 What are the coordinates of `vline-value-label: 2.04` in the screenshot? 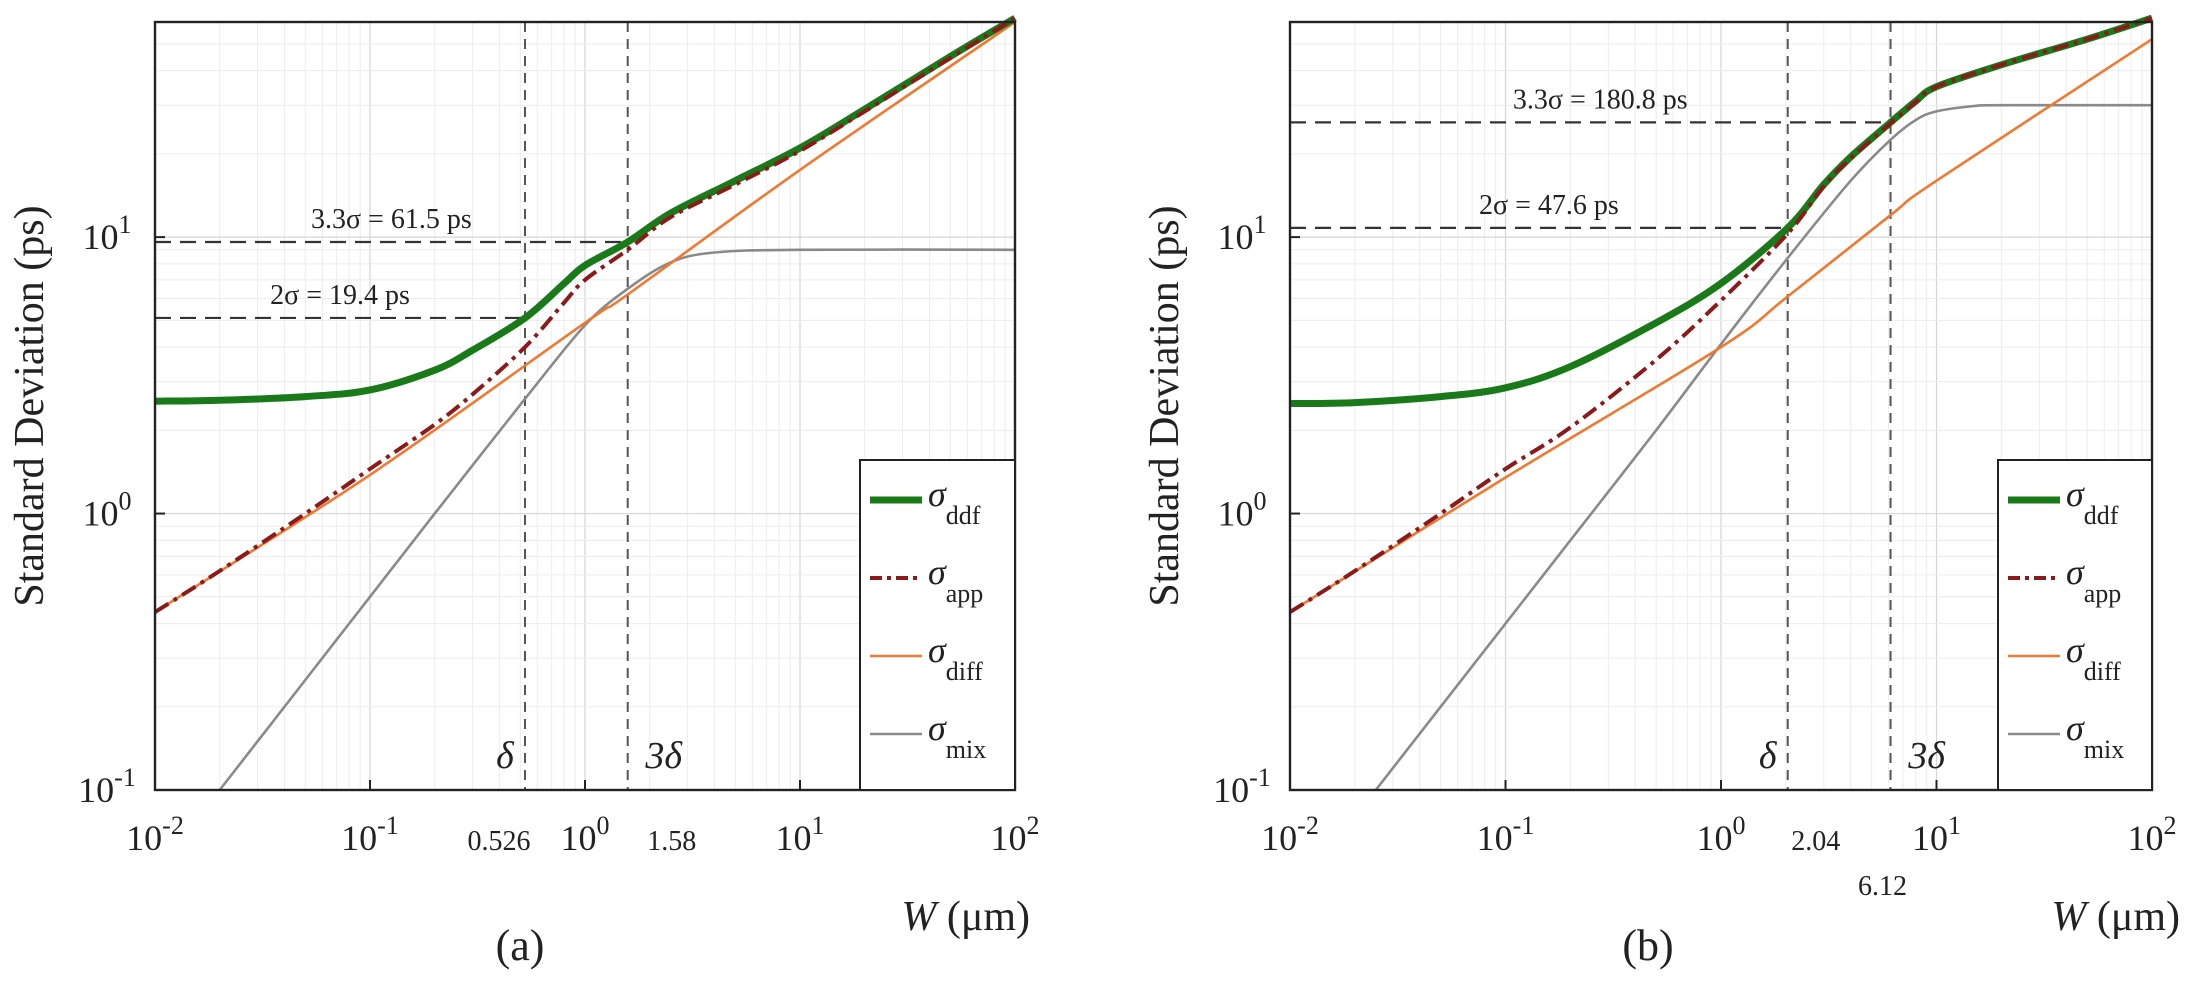 It's located at (1815, 841).